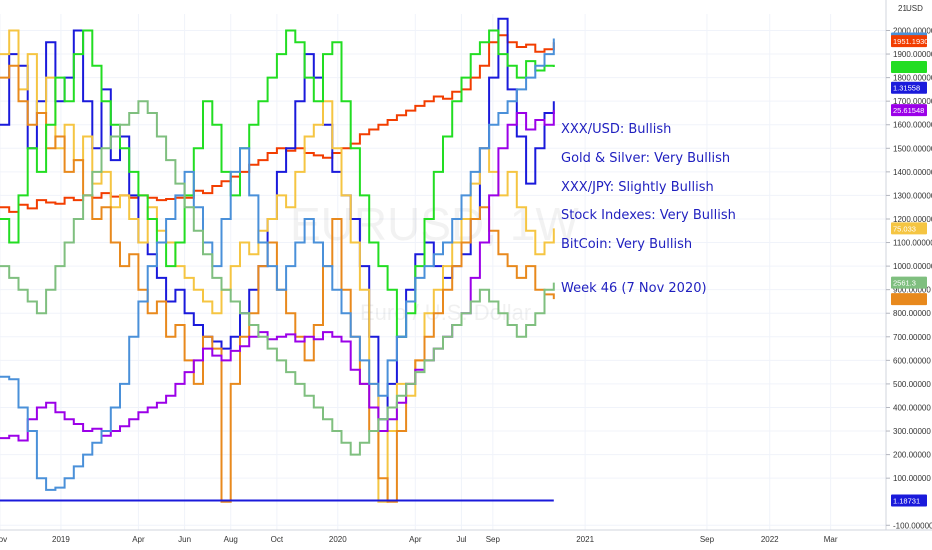  Describe the element at coordinates (461, 539) in the screenshot. I see `x-tick-label: Jul` at that location.